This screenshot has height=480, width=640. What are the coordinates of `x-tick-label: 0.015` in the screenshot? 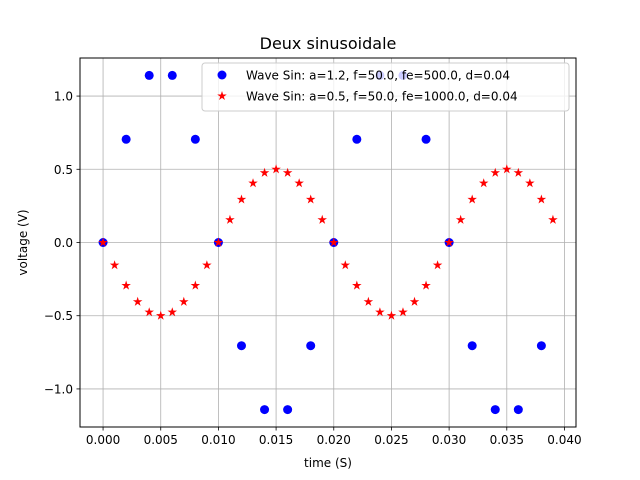 It's located at (276, 440).